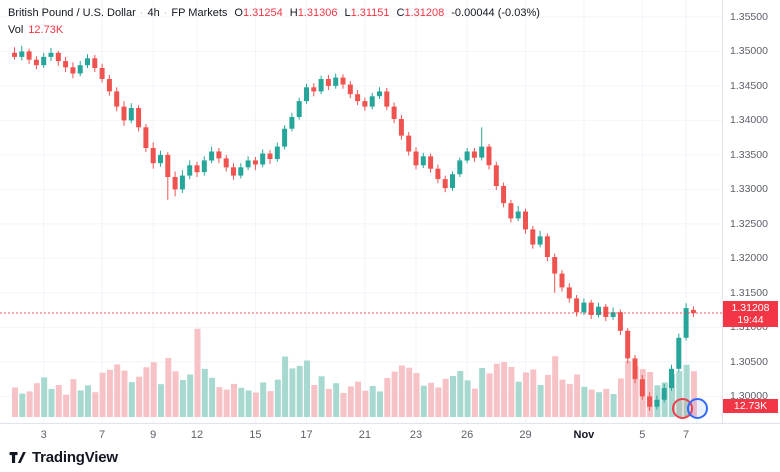  I want to click on time-axis-label: 26, so click(467, 435).